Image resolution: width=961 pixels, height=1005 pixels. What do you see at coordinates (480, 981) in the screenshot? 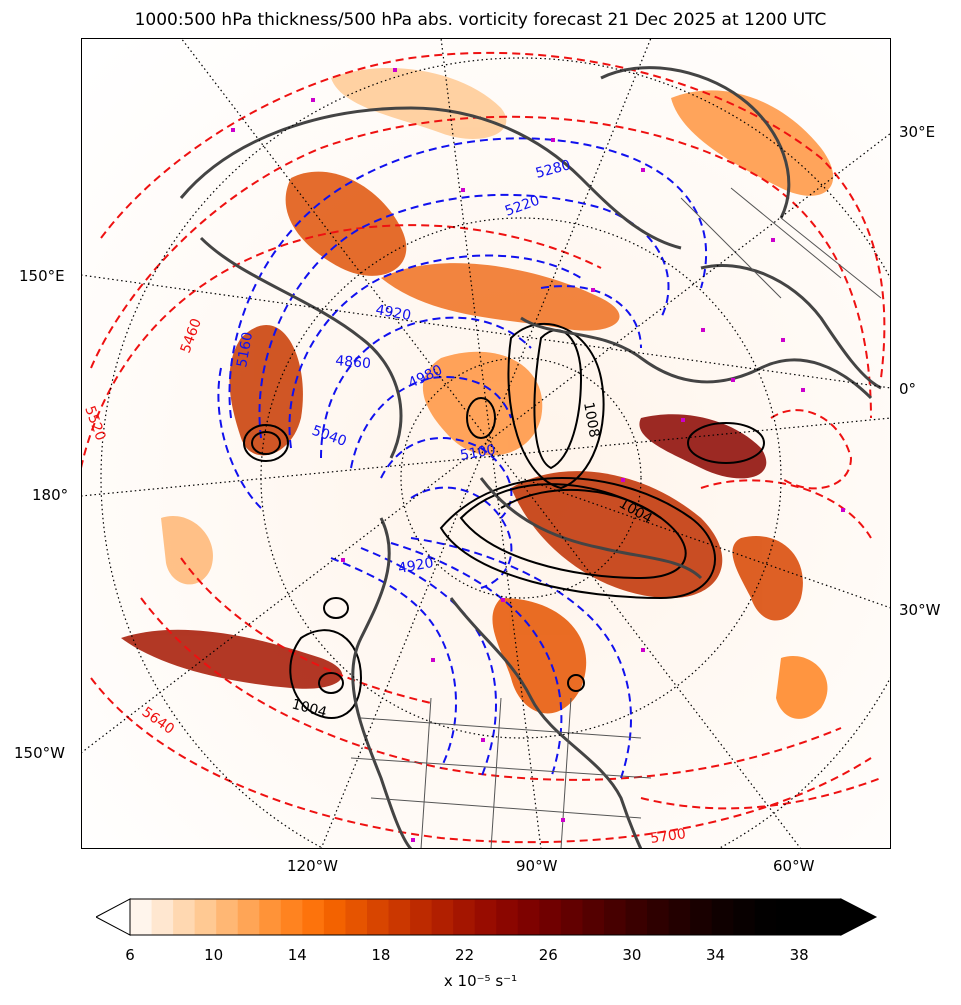
I see `colorbar-label: x 10⁻⁵ s⁻¹` at bounding box center [480, 981].